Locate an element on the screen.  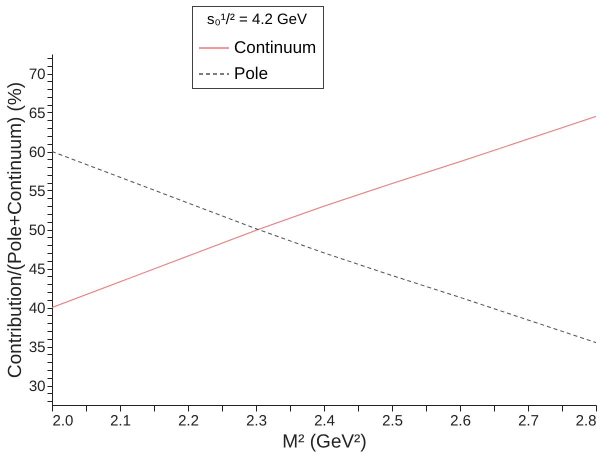
x-tick-label: 2.7 is located at coordinates (528, 421).